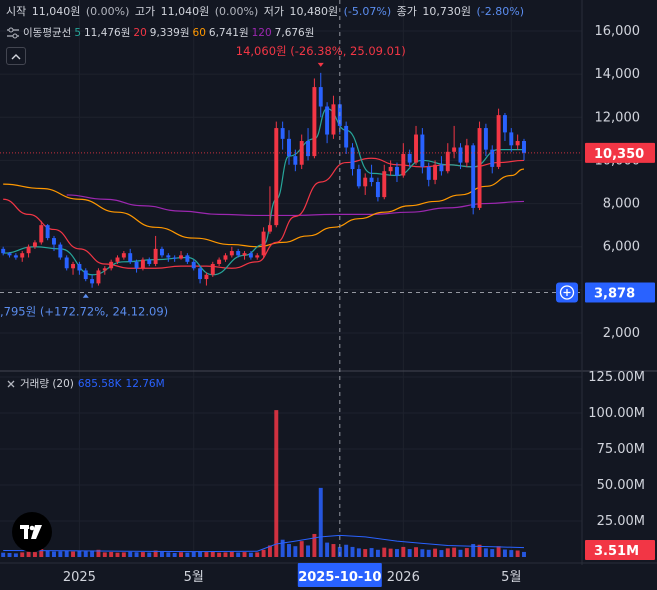 The height and width of the screenshot is (590, 657). I want to click on tradingview-logo, so click(32, 532).